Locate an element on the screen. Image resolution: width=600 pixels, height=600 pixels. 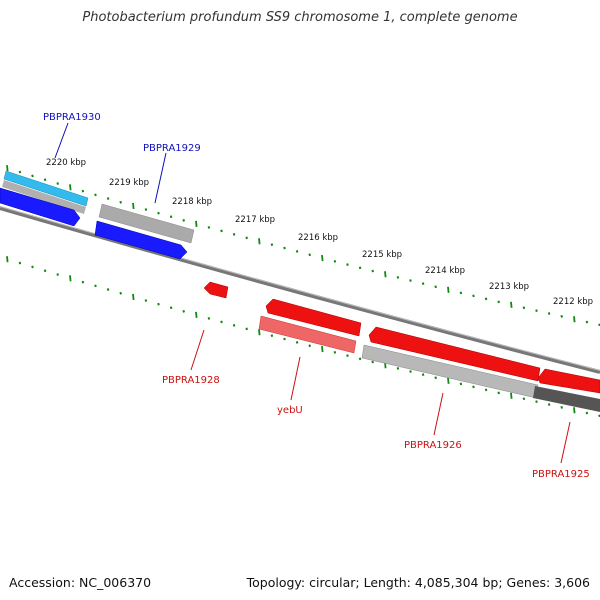
scale-label-2218: 2218 kbp is located at coordinates (192, 202).